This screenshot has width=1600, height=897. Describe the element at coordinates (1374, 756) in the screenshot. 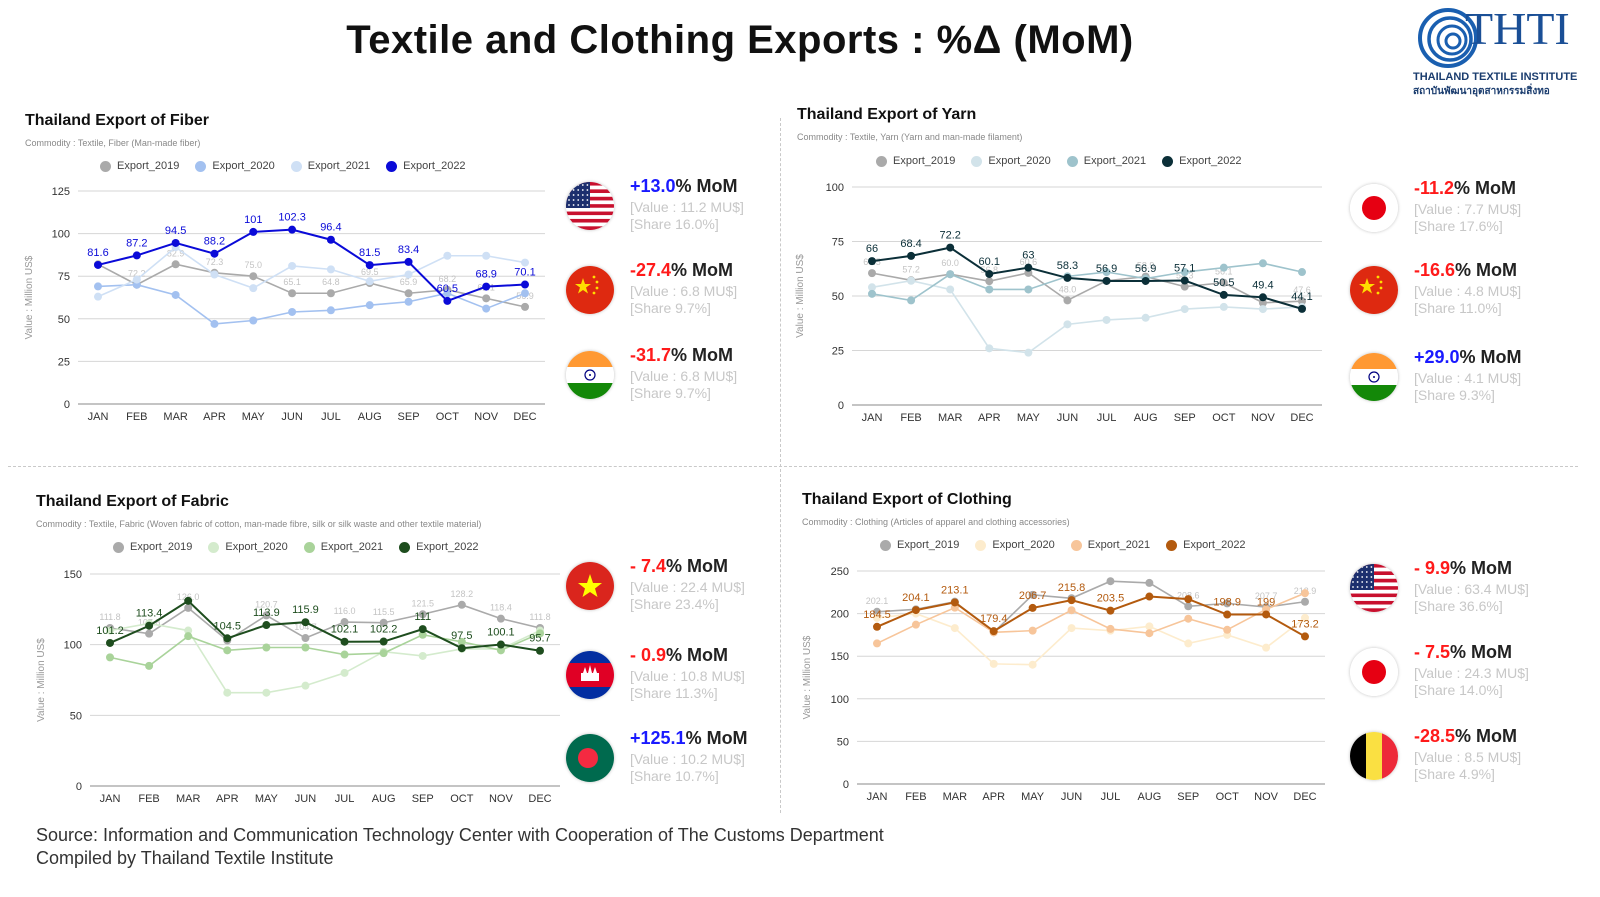

I see `belgium-flag` at that location.